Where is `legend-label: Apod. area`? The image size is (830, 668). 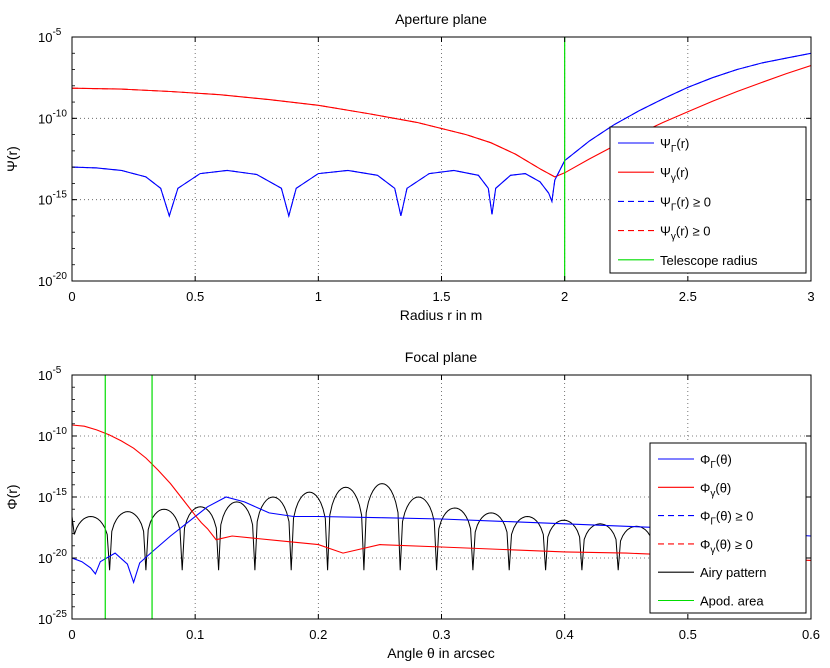
legend-label: Apod. area is located at coordinates (732, 601).